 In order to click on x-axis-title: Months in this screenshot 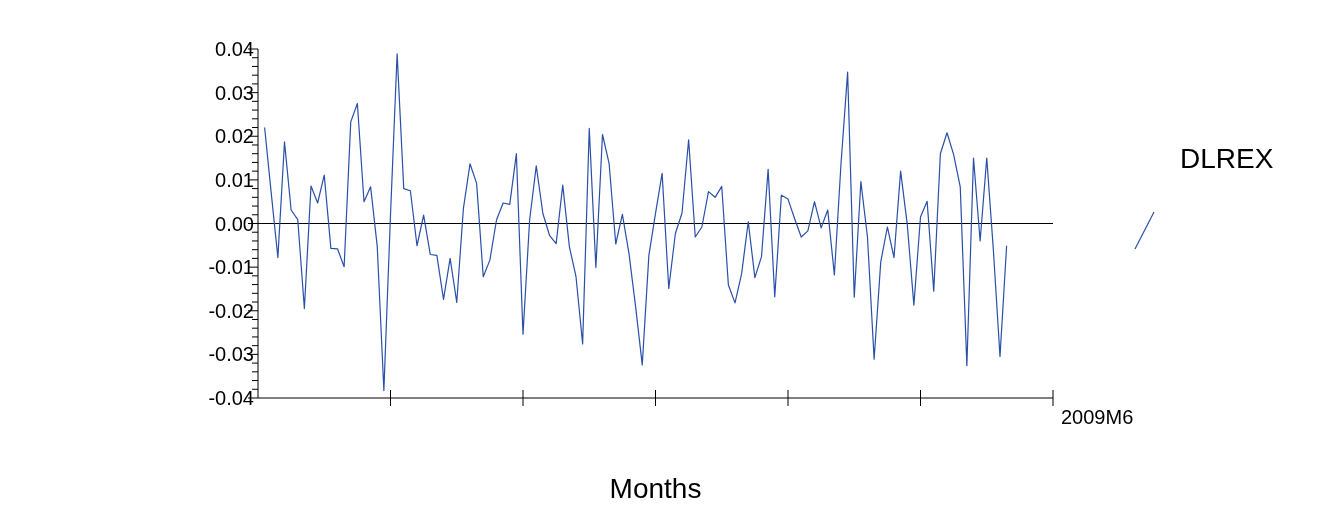, I will do `click(655, 488)`.